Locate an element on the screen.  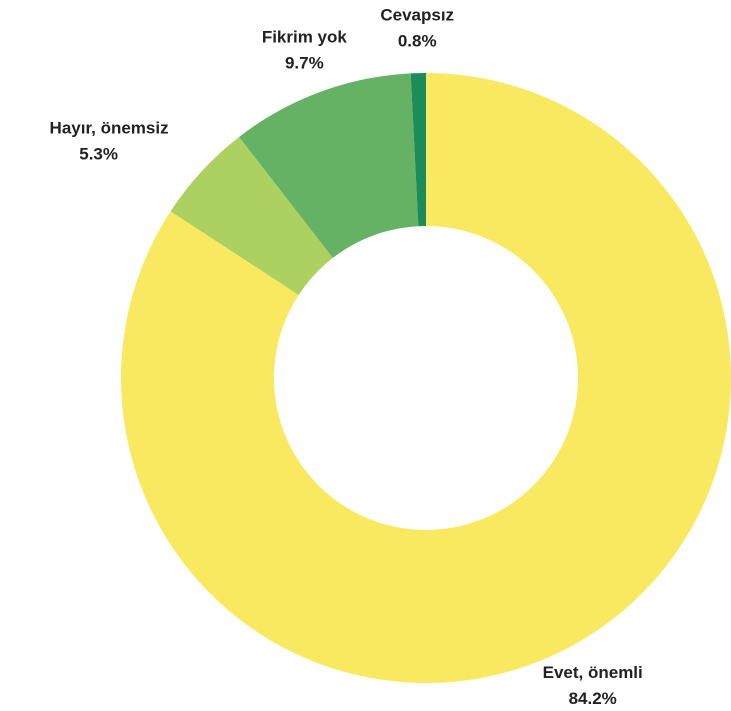
slice-value: 9.7% is located at coordinates (304, 62).